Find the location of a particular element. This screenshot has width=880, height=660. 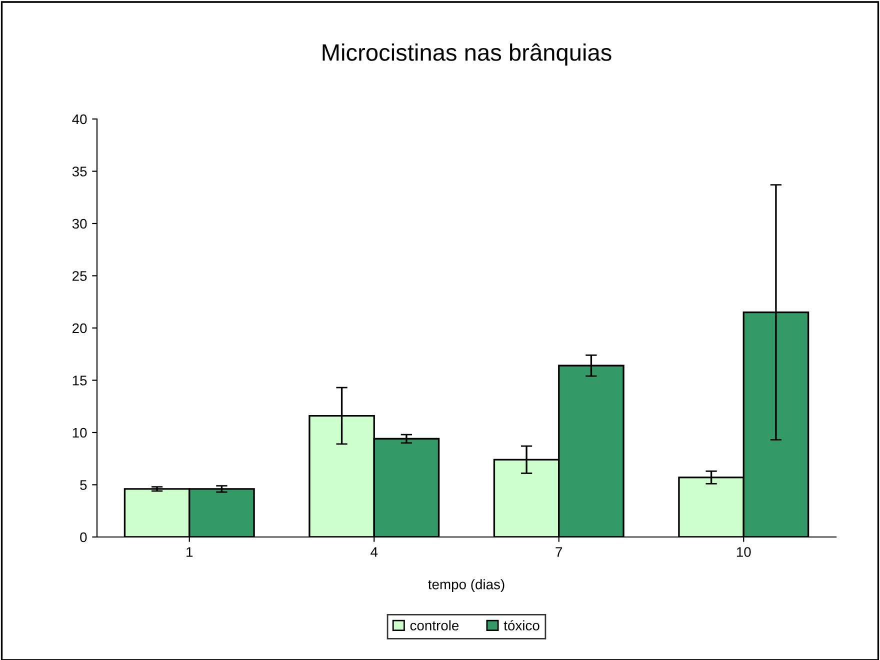

y-tick-label: 20 is located at coordinates (79, 328).